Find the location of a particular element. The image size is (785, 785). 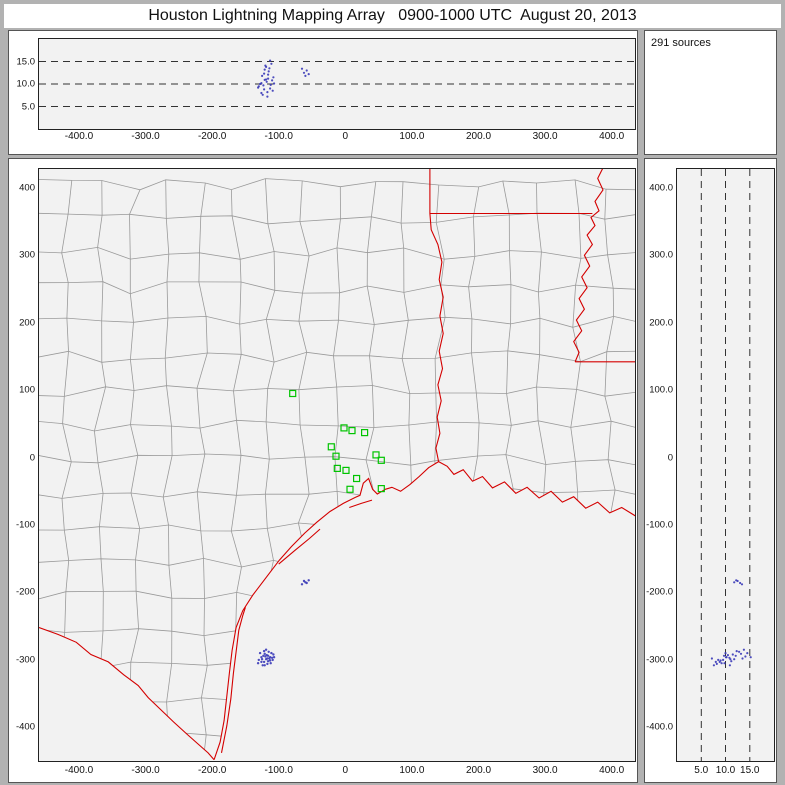

tick-label: 300.0 is located at coordinates (545, 770).